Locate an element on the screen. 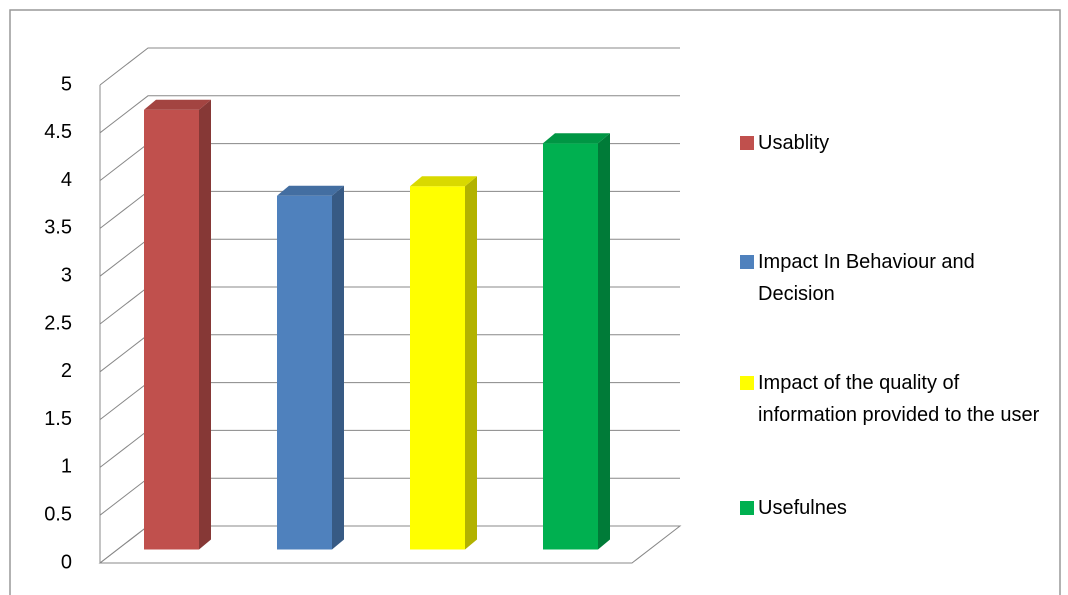 The width and height of the screenshot is (1068, 595). y-tick-label: 3 is located at coordinates (66, 275).